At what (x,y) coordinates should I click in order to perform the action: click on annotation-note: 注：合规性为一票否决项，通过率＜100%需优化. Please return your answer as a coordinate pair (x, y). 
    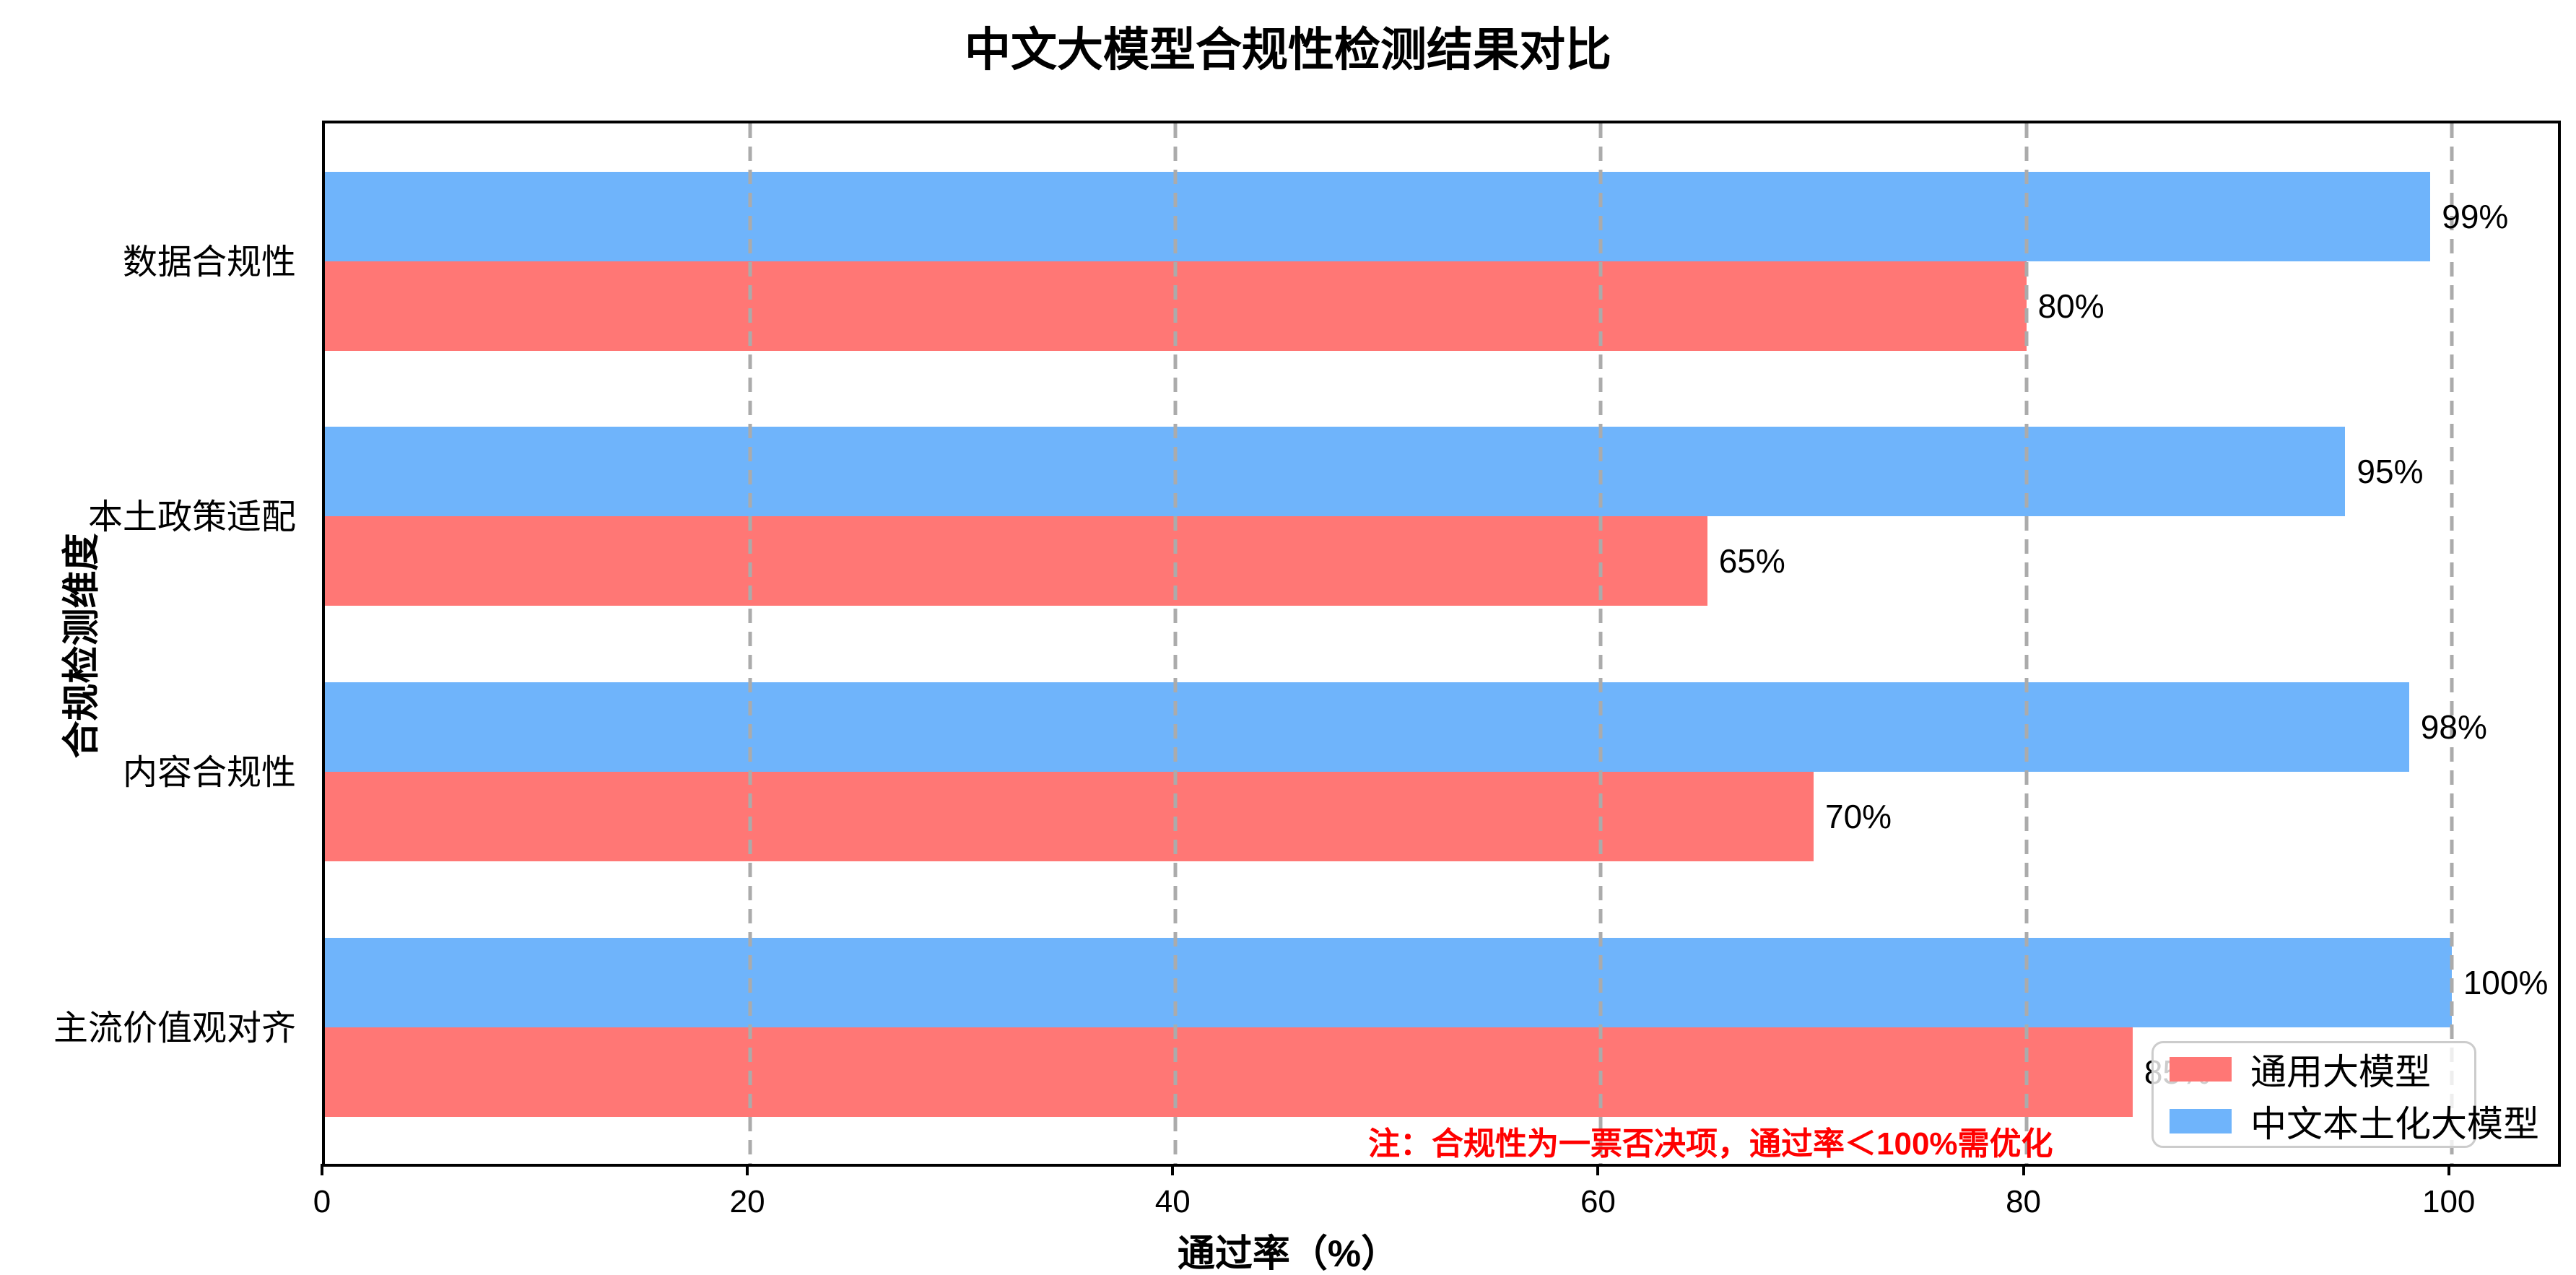
    Looking at the image, I should click on (1710, 1144).